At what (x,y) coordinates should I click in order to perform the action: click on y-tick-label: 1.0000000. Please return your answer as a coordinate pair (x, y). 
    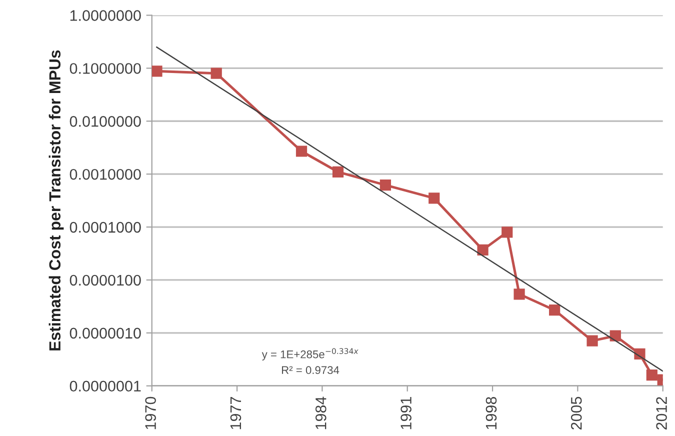
    Looking at the image, I should click on (105, 15).